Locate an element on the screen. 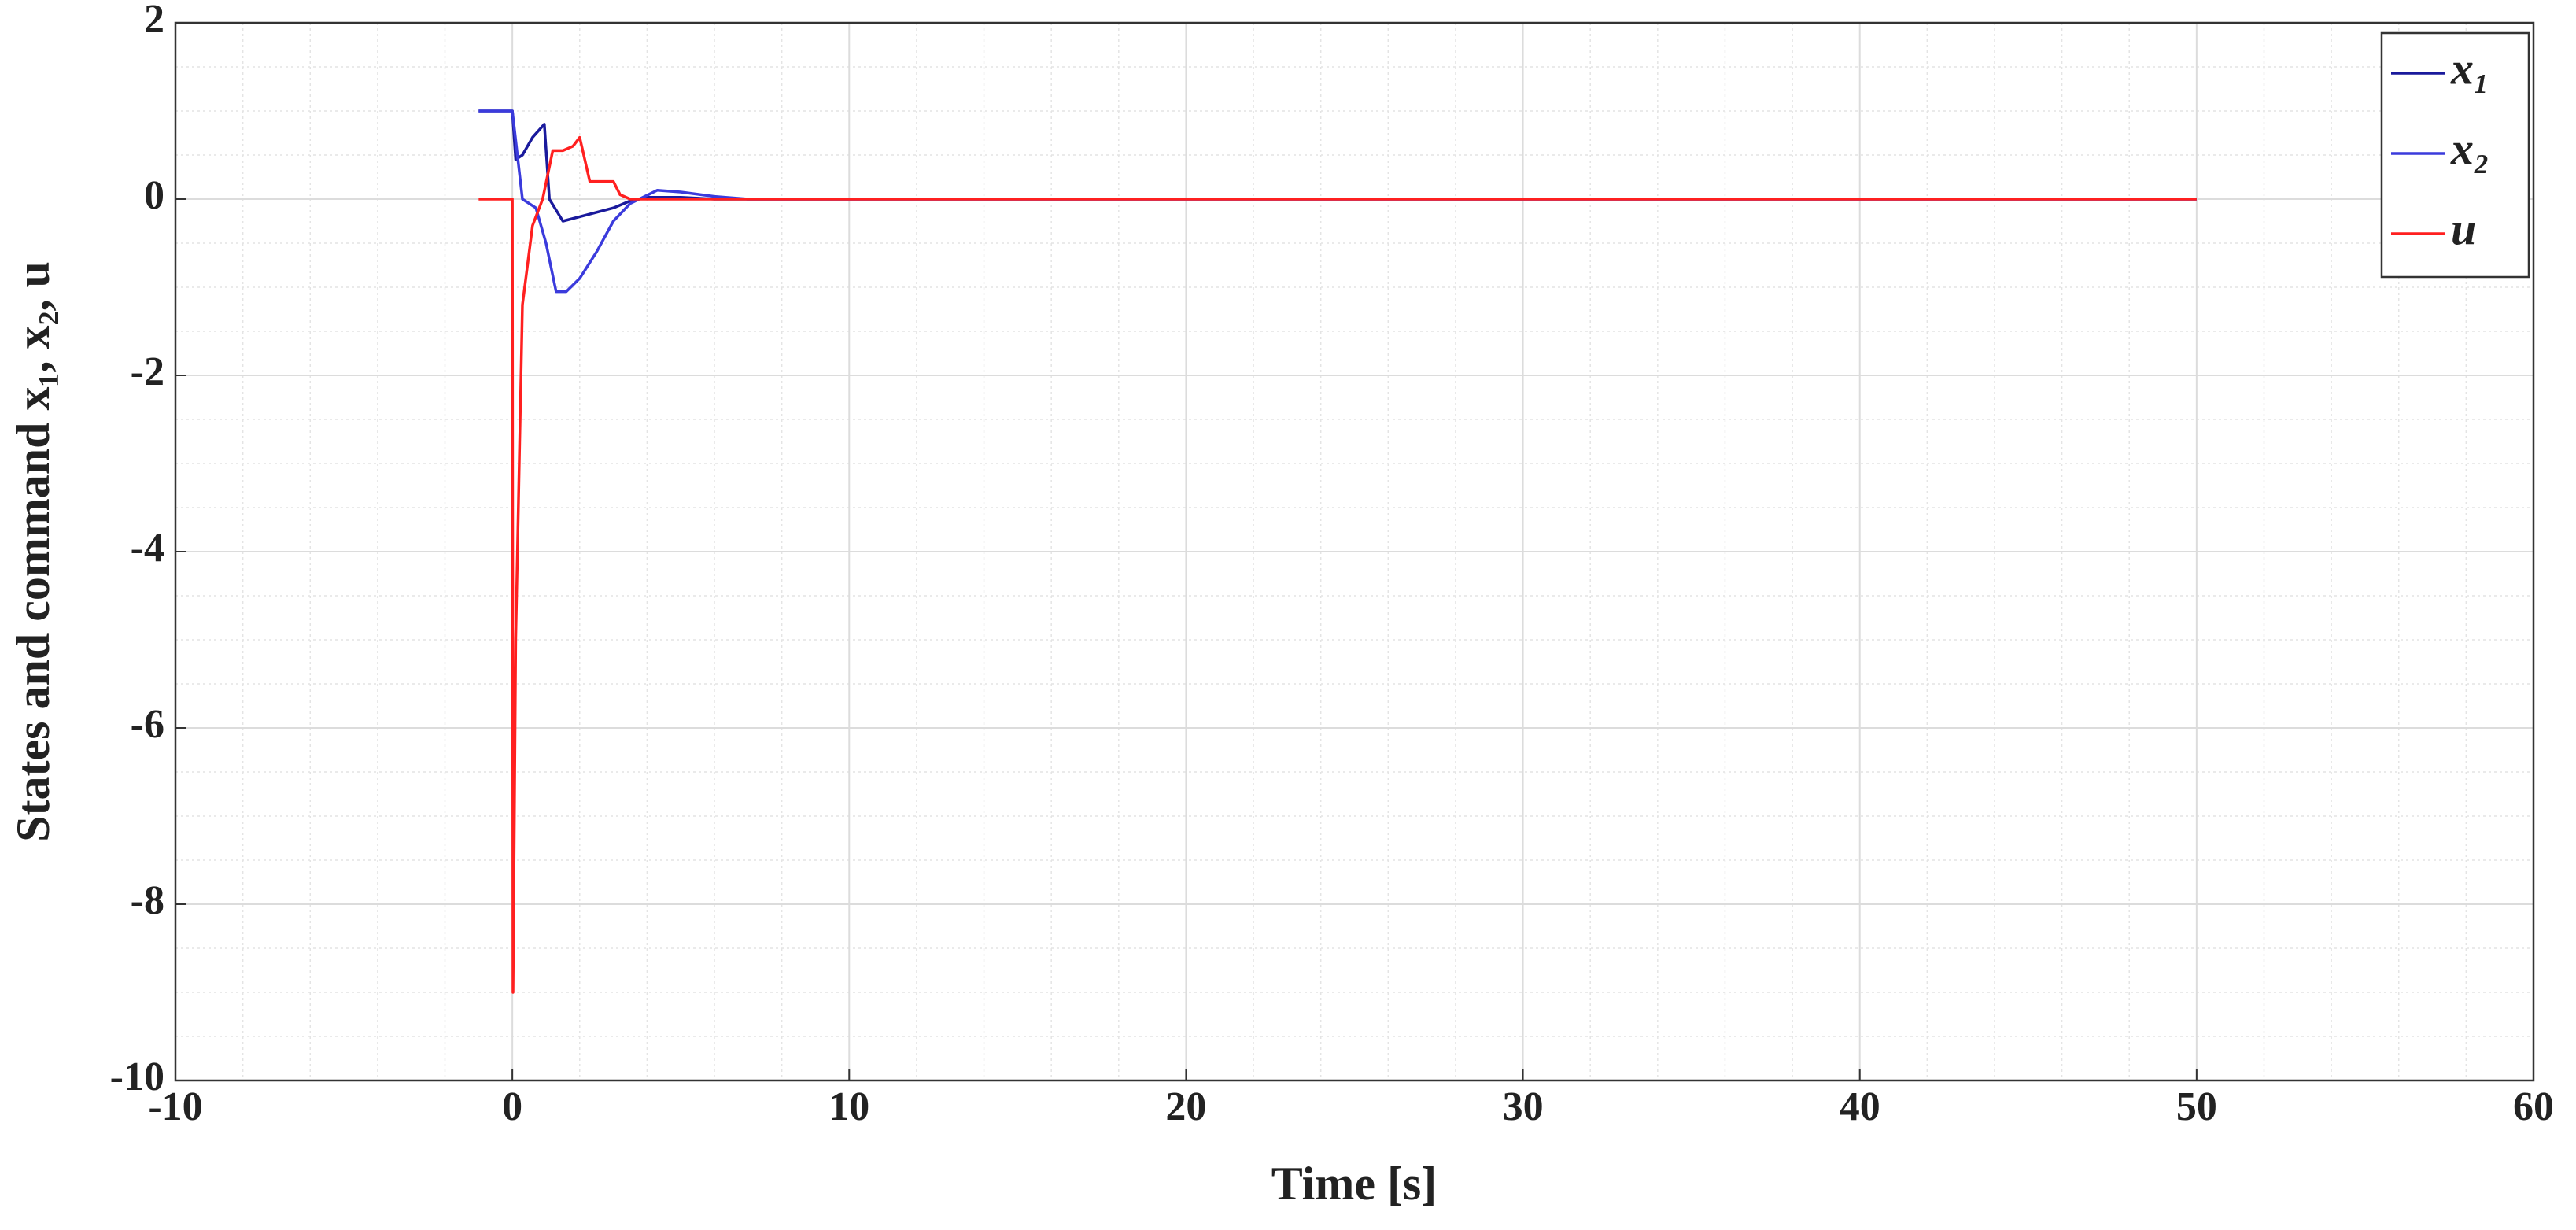 This screenshot has width=2576, height=1230. legend-box is located at coordinates (2455, 155).